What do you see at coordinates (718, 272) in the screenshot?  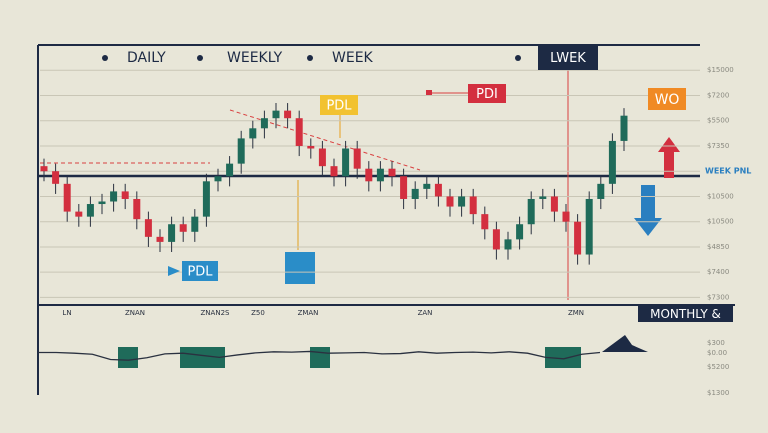 I see `y-tick-label: $7400` at bounding box center [718, 272].